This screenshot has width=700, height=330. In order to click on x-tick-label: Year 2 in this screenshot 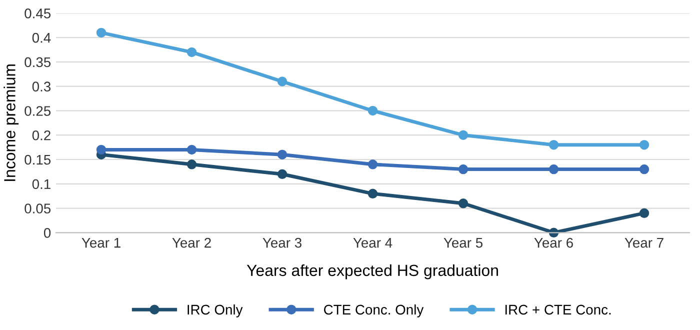, I will do `click(191, 243)`.